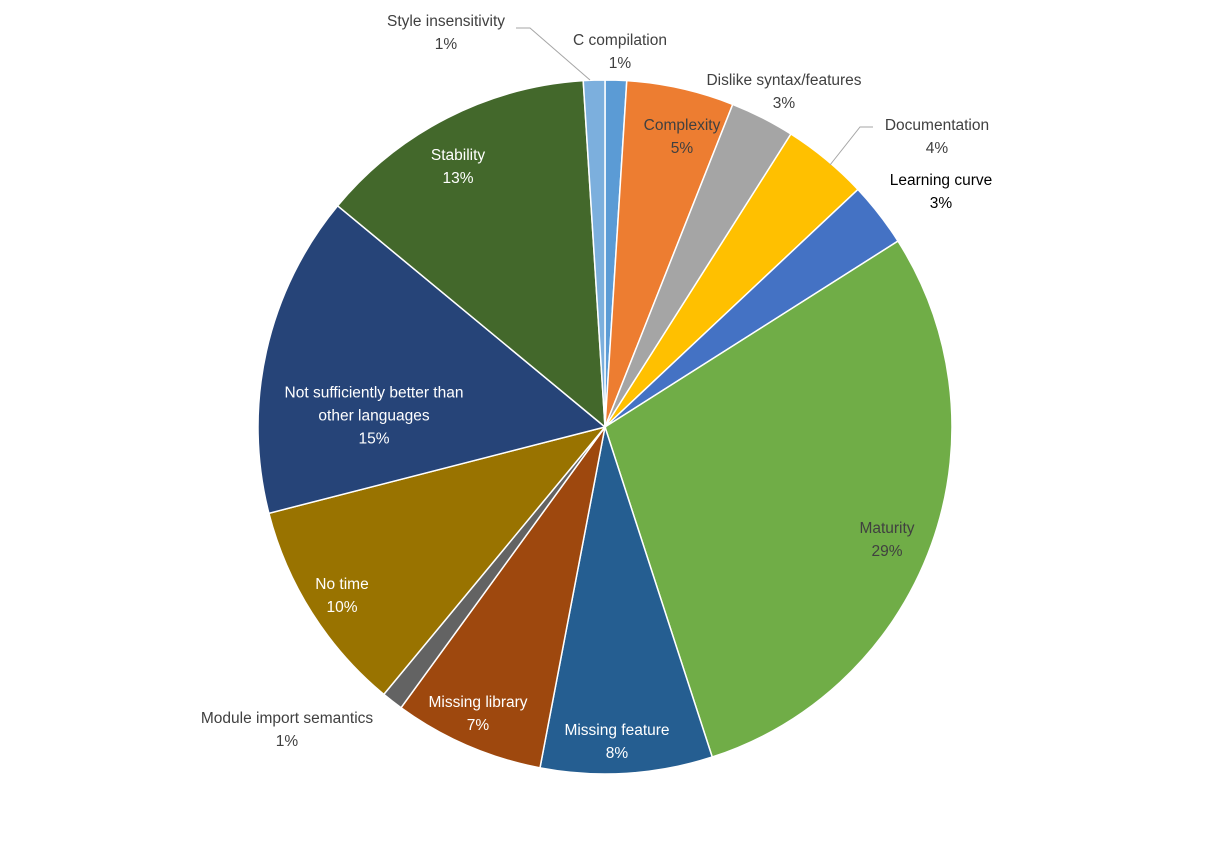 The height and width of the screenshot is (856, 1211). I want to click on data-label: Stability 13%, so click(458, 167).